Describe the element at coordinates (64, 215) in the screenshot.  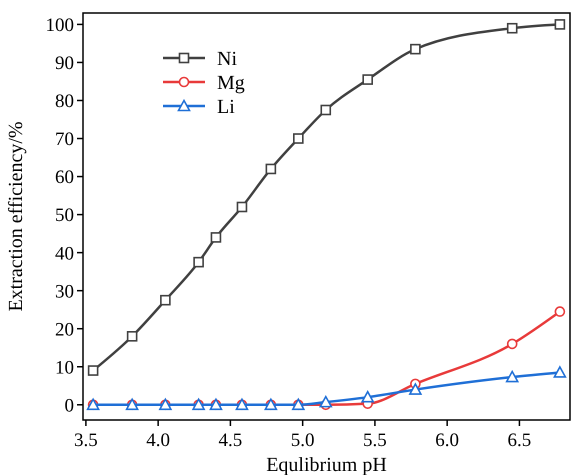
I see `y-tick-label: 50` at that location.